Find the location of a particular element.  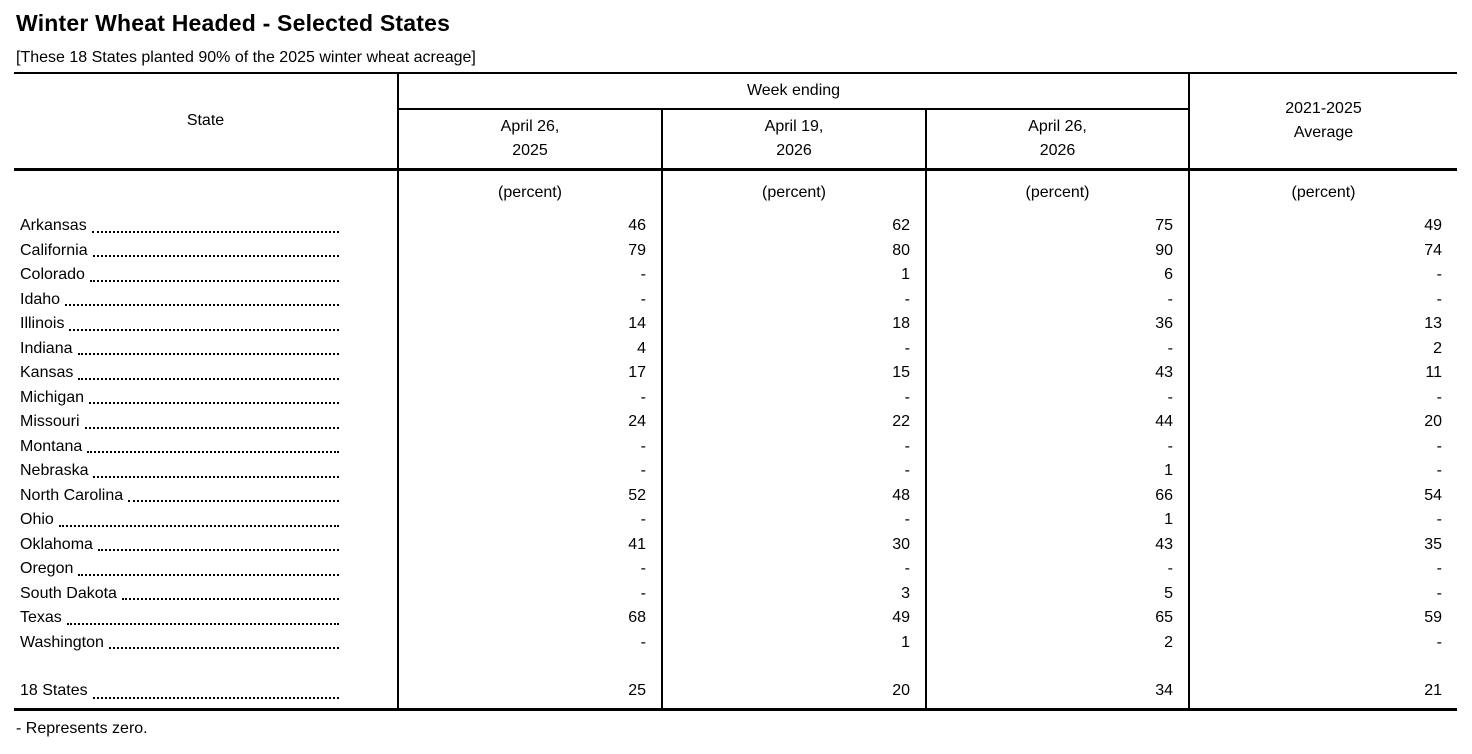

value-apr26-2025: 79 is located at coordinates (529, 250).